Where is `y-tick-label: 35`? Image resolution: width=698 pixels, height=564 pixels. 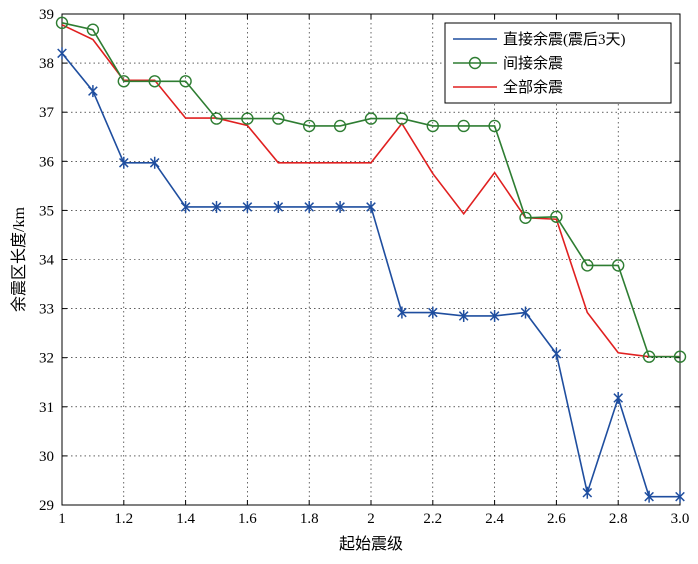
y-tick-label: 35 is located at coordinates (46, 211).